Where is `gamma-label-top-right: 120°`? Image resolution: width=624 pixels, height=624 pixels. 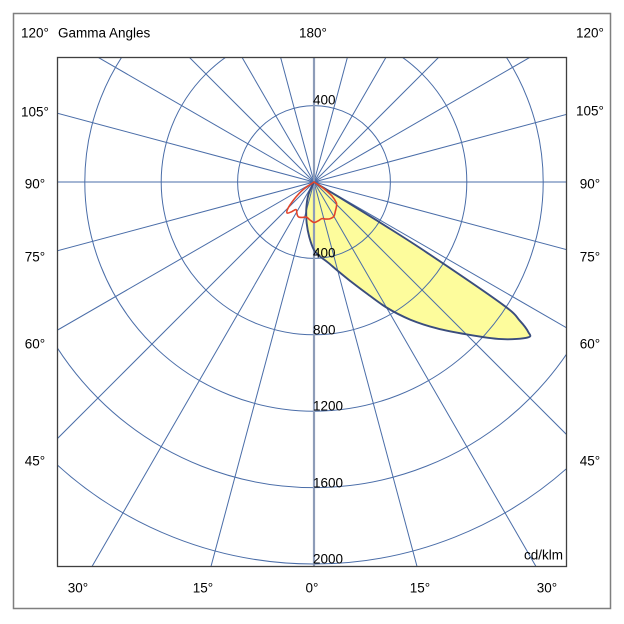 gamma-label-top-right: 120° is located at coordinates (590, 33).